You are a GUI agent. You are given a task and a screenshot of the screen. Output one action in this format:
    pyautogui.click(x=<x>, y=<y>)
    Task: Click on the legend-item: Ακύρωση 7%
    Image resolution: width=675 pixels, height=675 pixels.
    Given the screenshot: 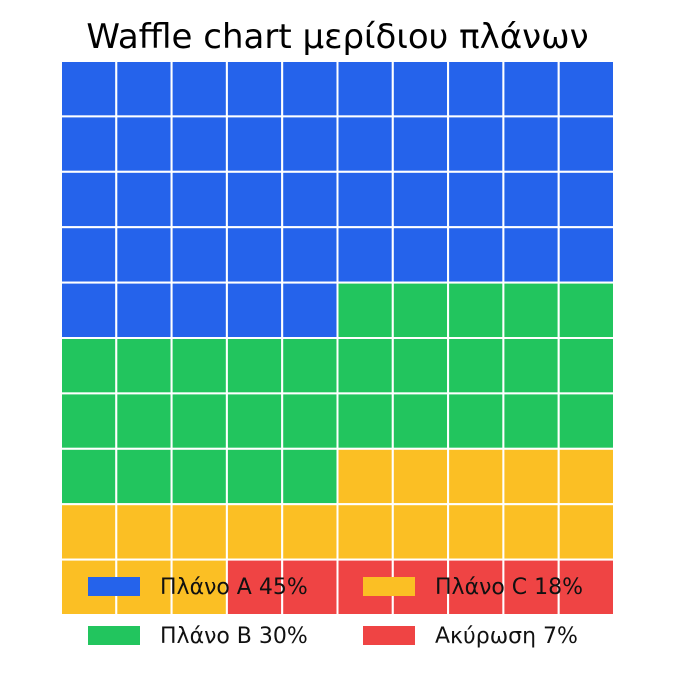 What is the action you would take?
    pyautogui.click(x=470, y=636)
    